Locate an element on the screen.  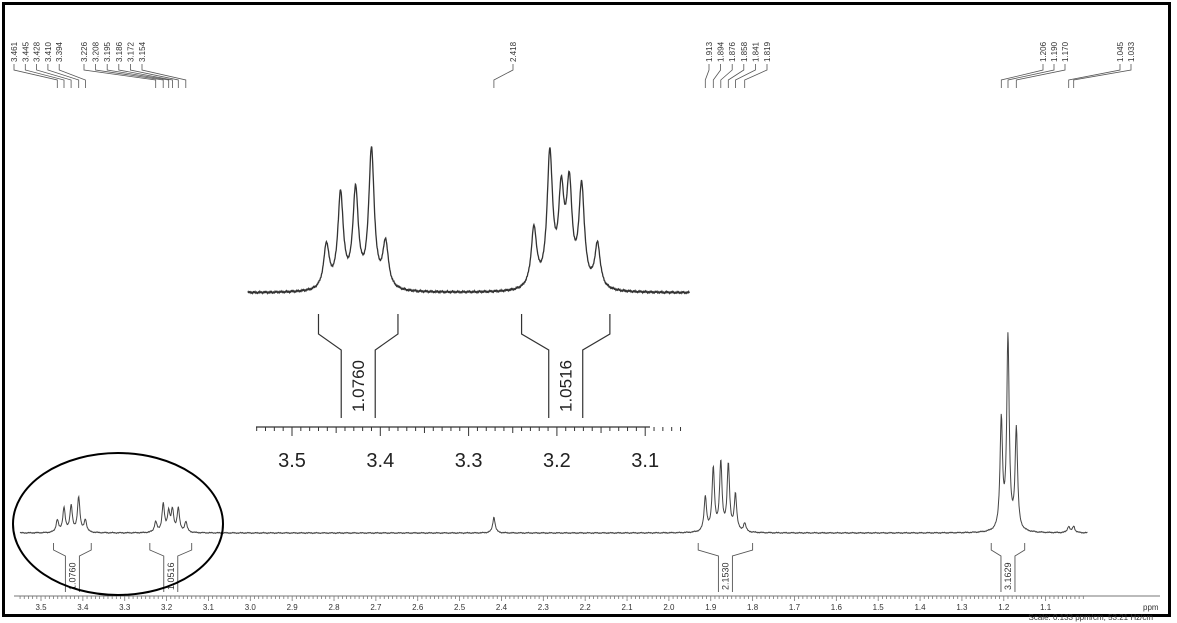
inset-x-tick-label: 3.1 is located at coordinates (645, 461).